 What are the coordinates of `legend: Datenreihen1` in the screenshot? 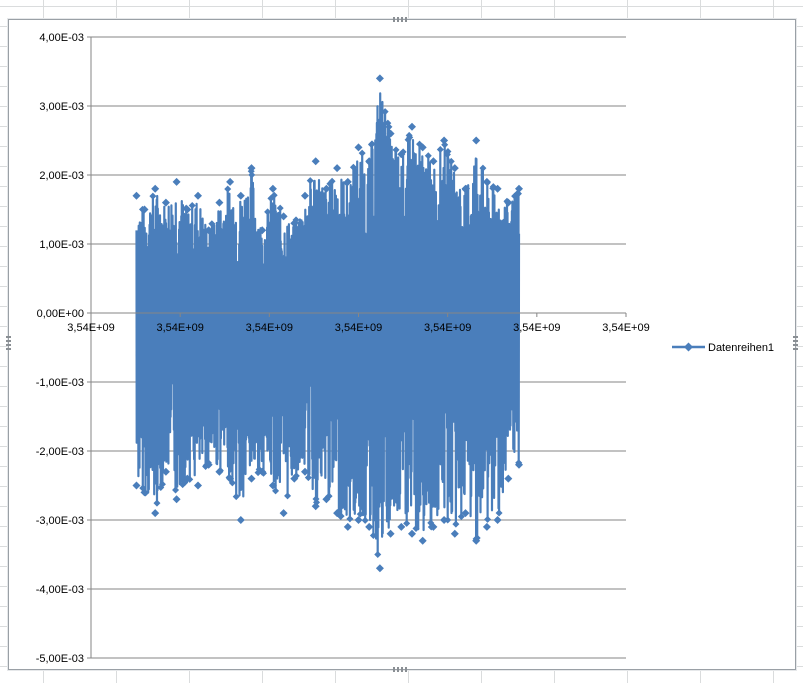 It's located at (723, 348).